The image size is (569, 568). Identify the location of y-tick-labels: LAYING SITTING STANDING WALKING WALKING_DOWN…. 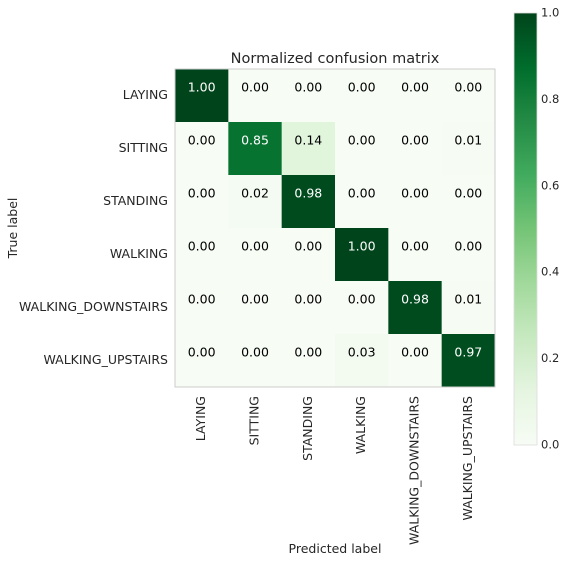
(93, 227).